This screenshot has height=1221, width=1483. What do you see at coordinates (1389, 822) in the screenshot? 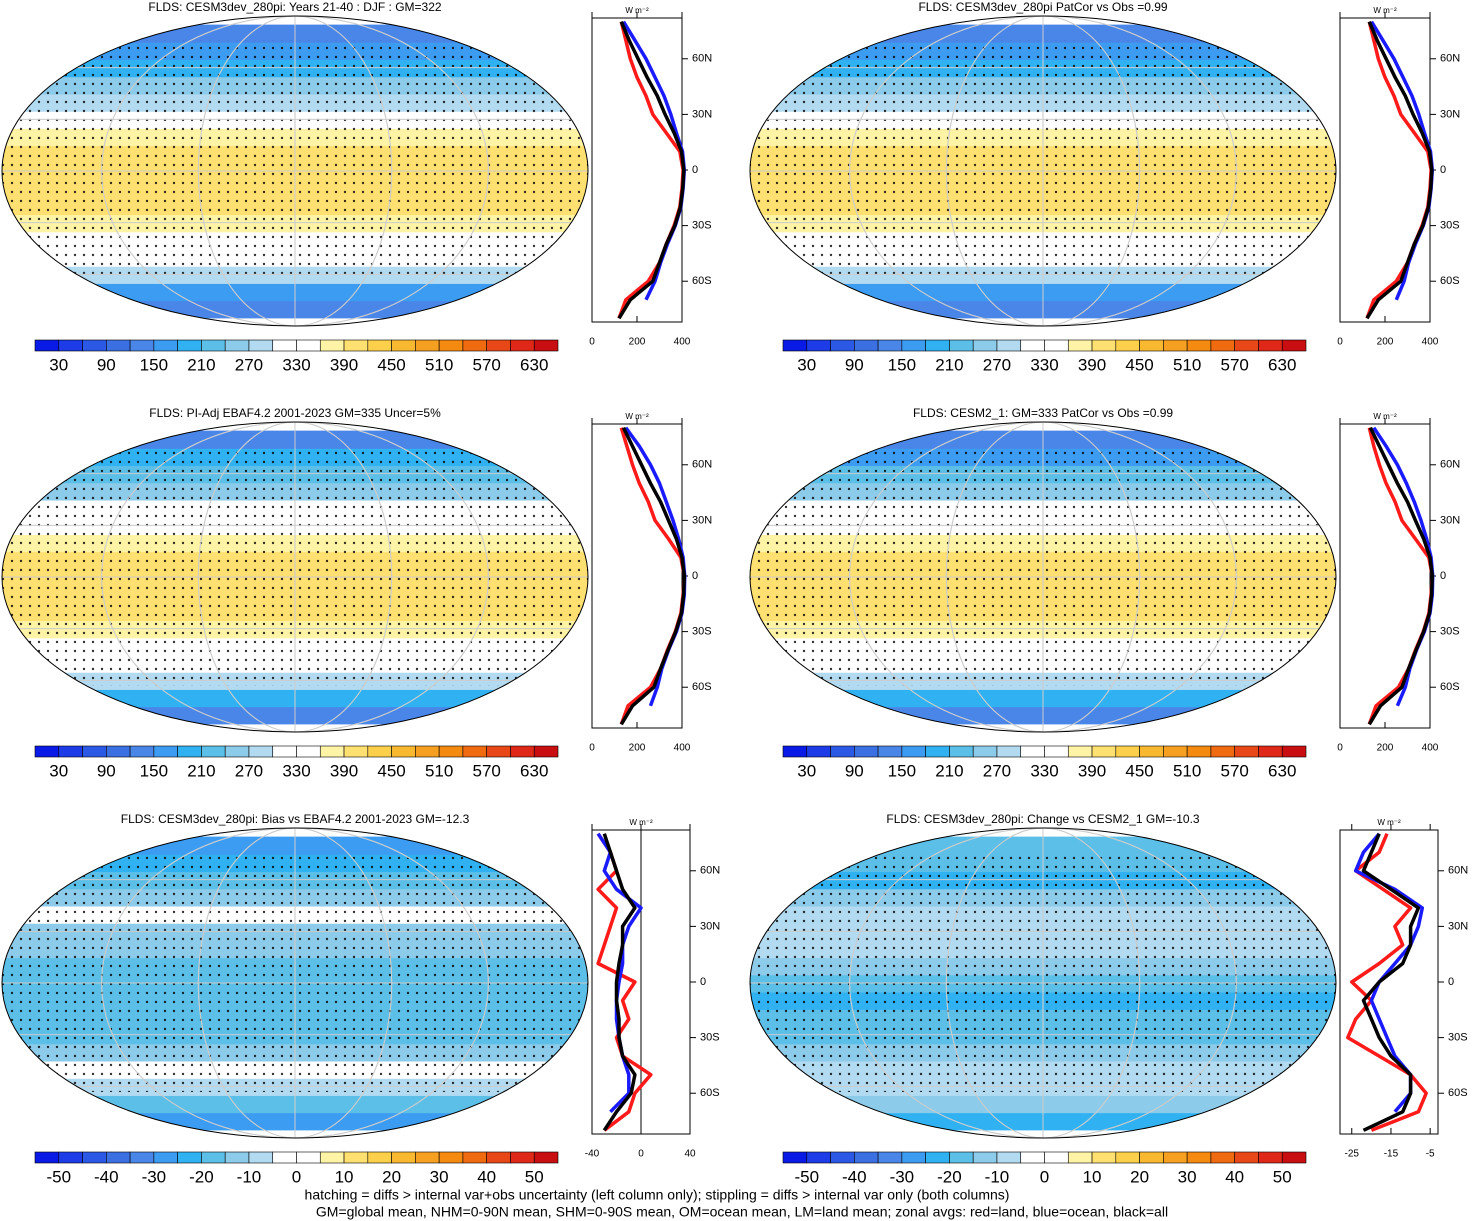
I see `units-label: W m⁻²` at bounding box center [1389, 822].